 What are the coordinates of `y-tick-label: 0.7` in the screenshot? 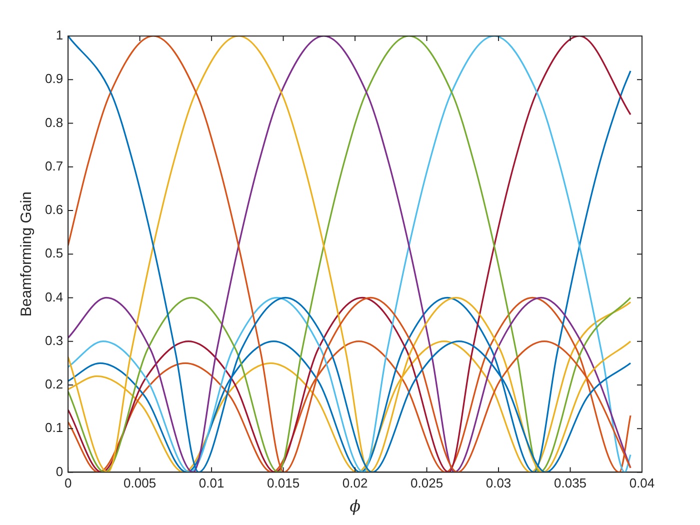 It's located at (54, 166).